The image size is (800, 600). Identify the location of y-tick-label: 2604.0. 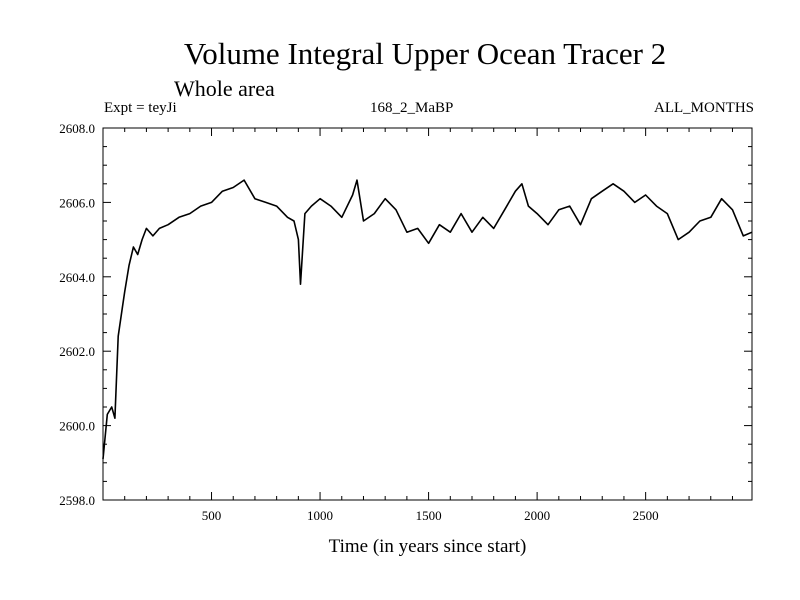
(77, 277).